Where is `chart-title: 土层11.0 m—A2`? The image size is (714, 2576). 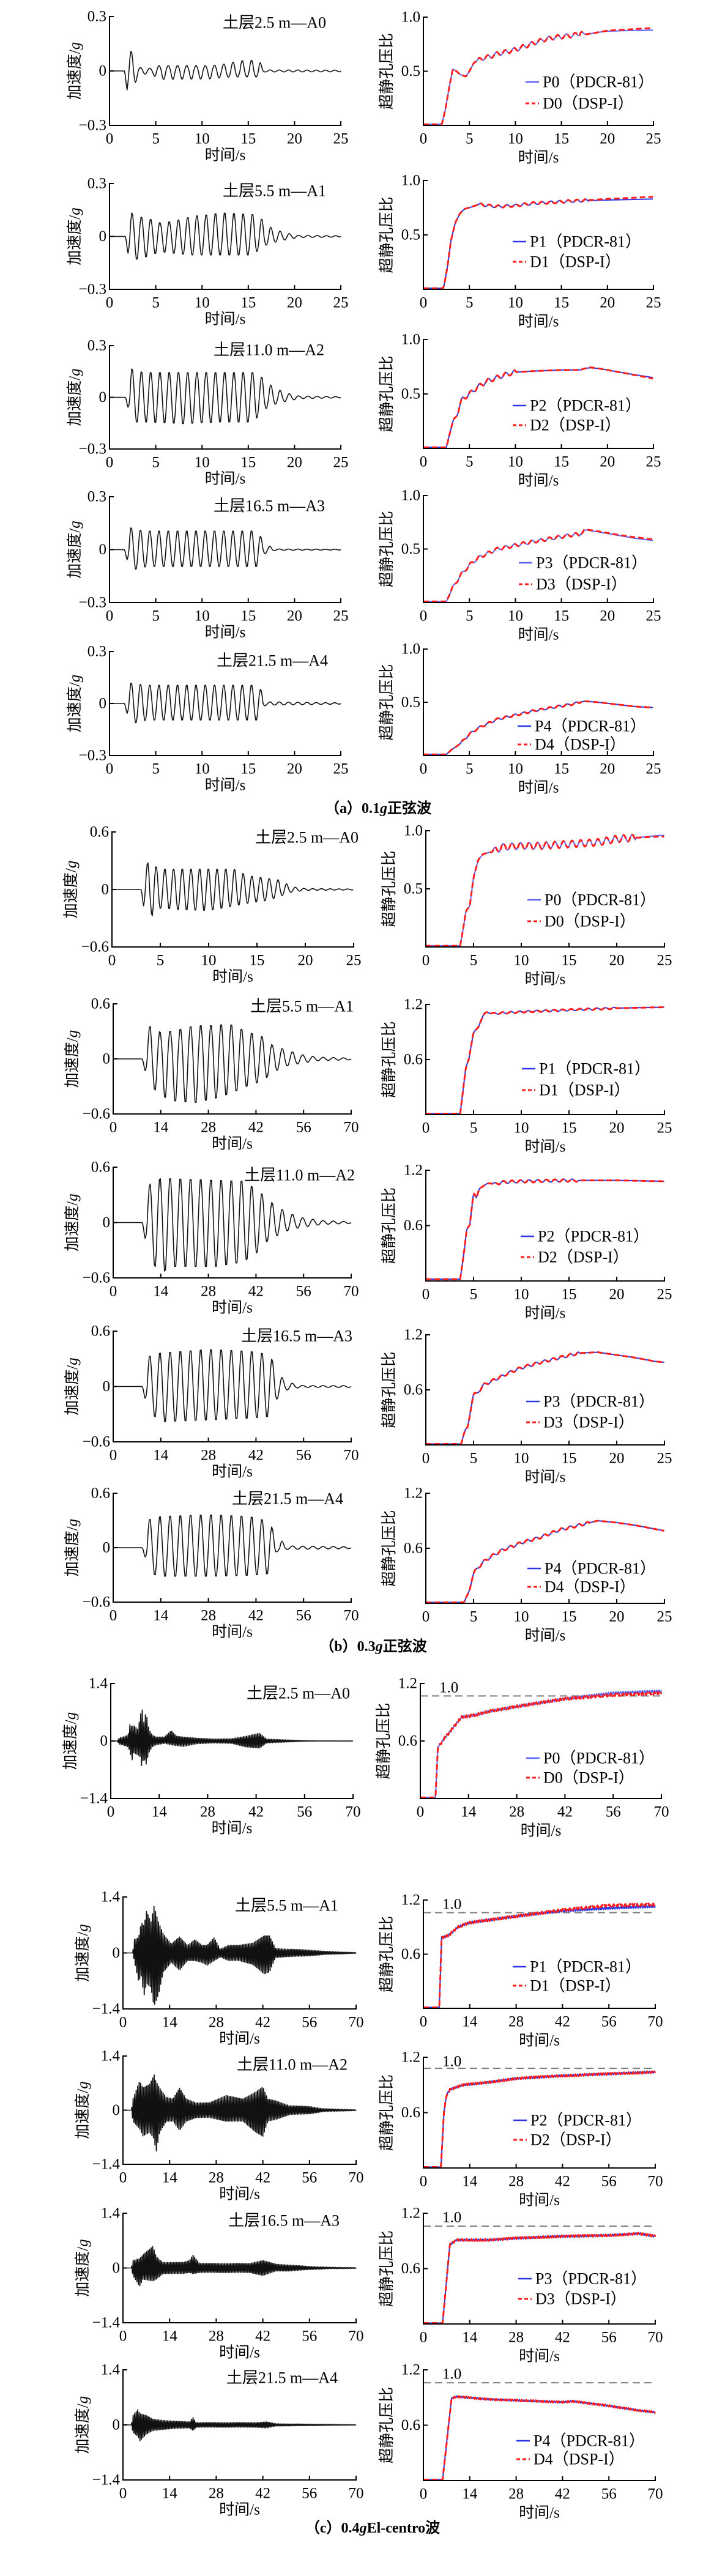
chart-title: 土层11.0 m—A2 is located at coordinates (269, 350).